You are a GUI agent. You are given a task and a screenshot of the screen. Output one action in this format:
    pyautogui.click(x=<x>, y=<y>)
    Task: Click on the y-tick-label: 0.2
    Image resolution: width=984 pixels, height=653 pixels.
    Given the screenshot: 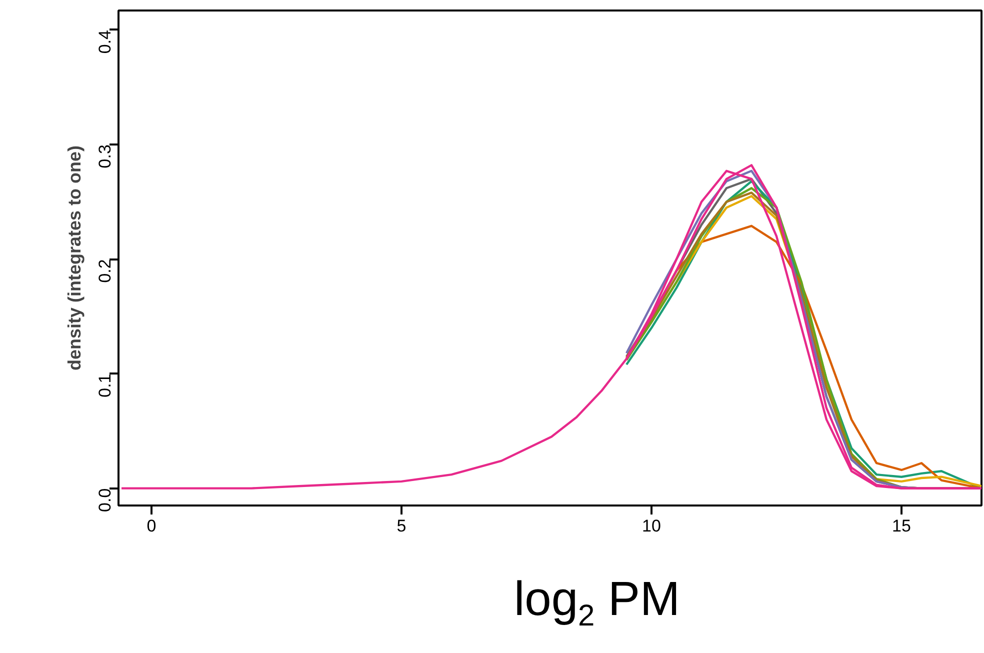 What is the action you would take?
    pyautogui.click(x=105, y=271)
    